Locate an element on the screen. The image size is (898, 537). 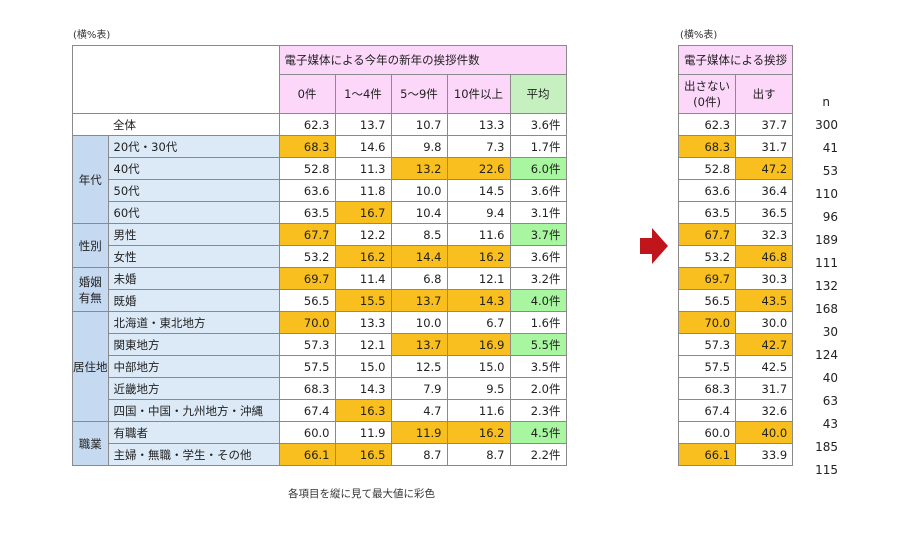
right-arrow-icon is located at coordinates (654, 246).